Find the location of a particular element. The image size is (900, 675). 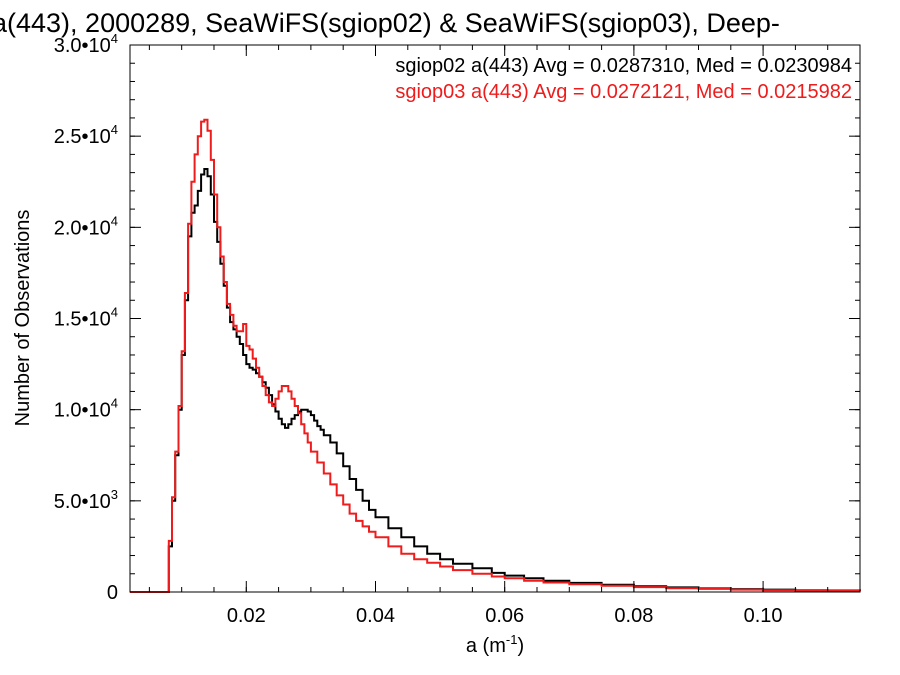

y-tick-label: 5.0•103 is located at coordinates (86, 500).